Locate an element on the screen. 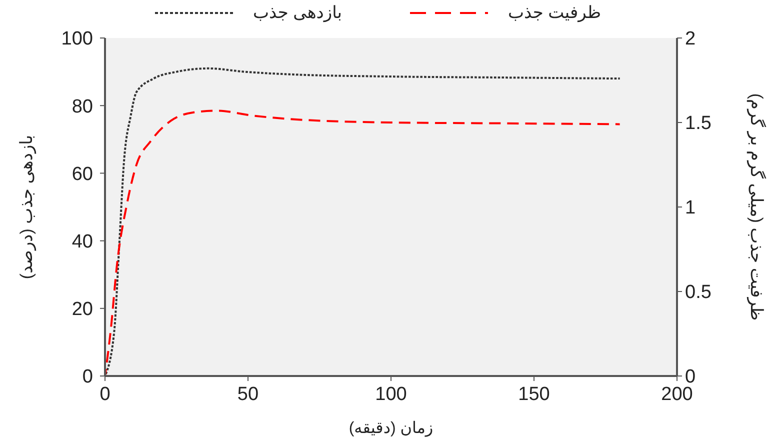 This screenshot has width=781, height=445. x-tick-label: 0 is located at coordinates (105, 394).